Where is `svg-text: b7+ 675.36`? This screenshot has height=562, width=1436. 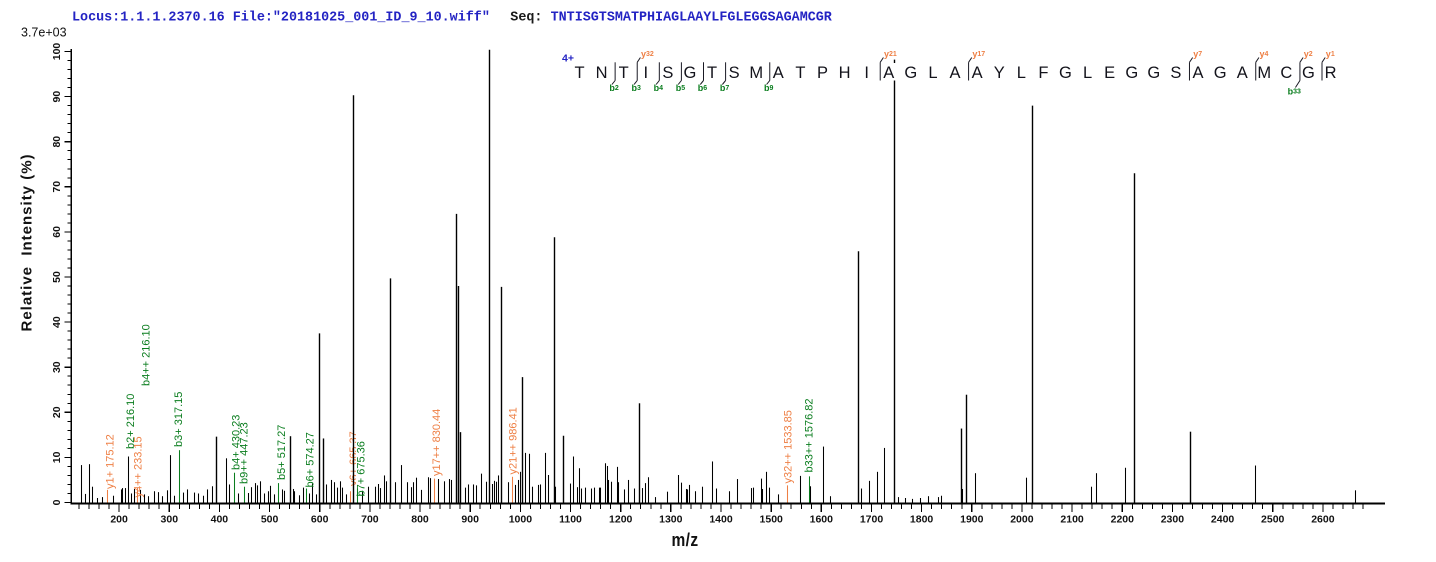
svg-text: b7+ 675.36 is located at coordinates (362, 468).